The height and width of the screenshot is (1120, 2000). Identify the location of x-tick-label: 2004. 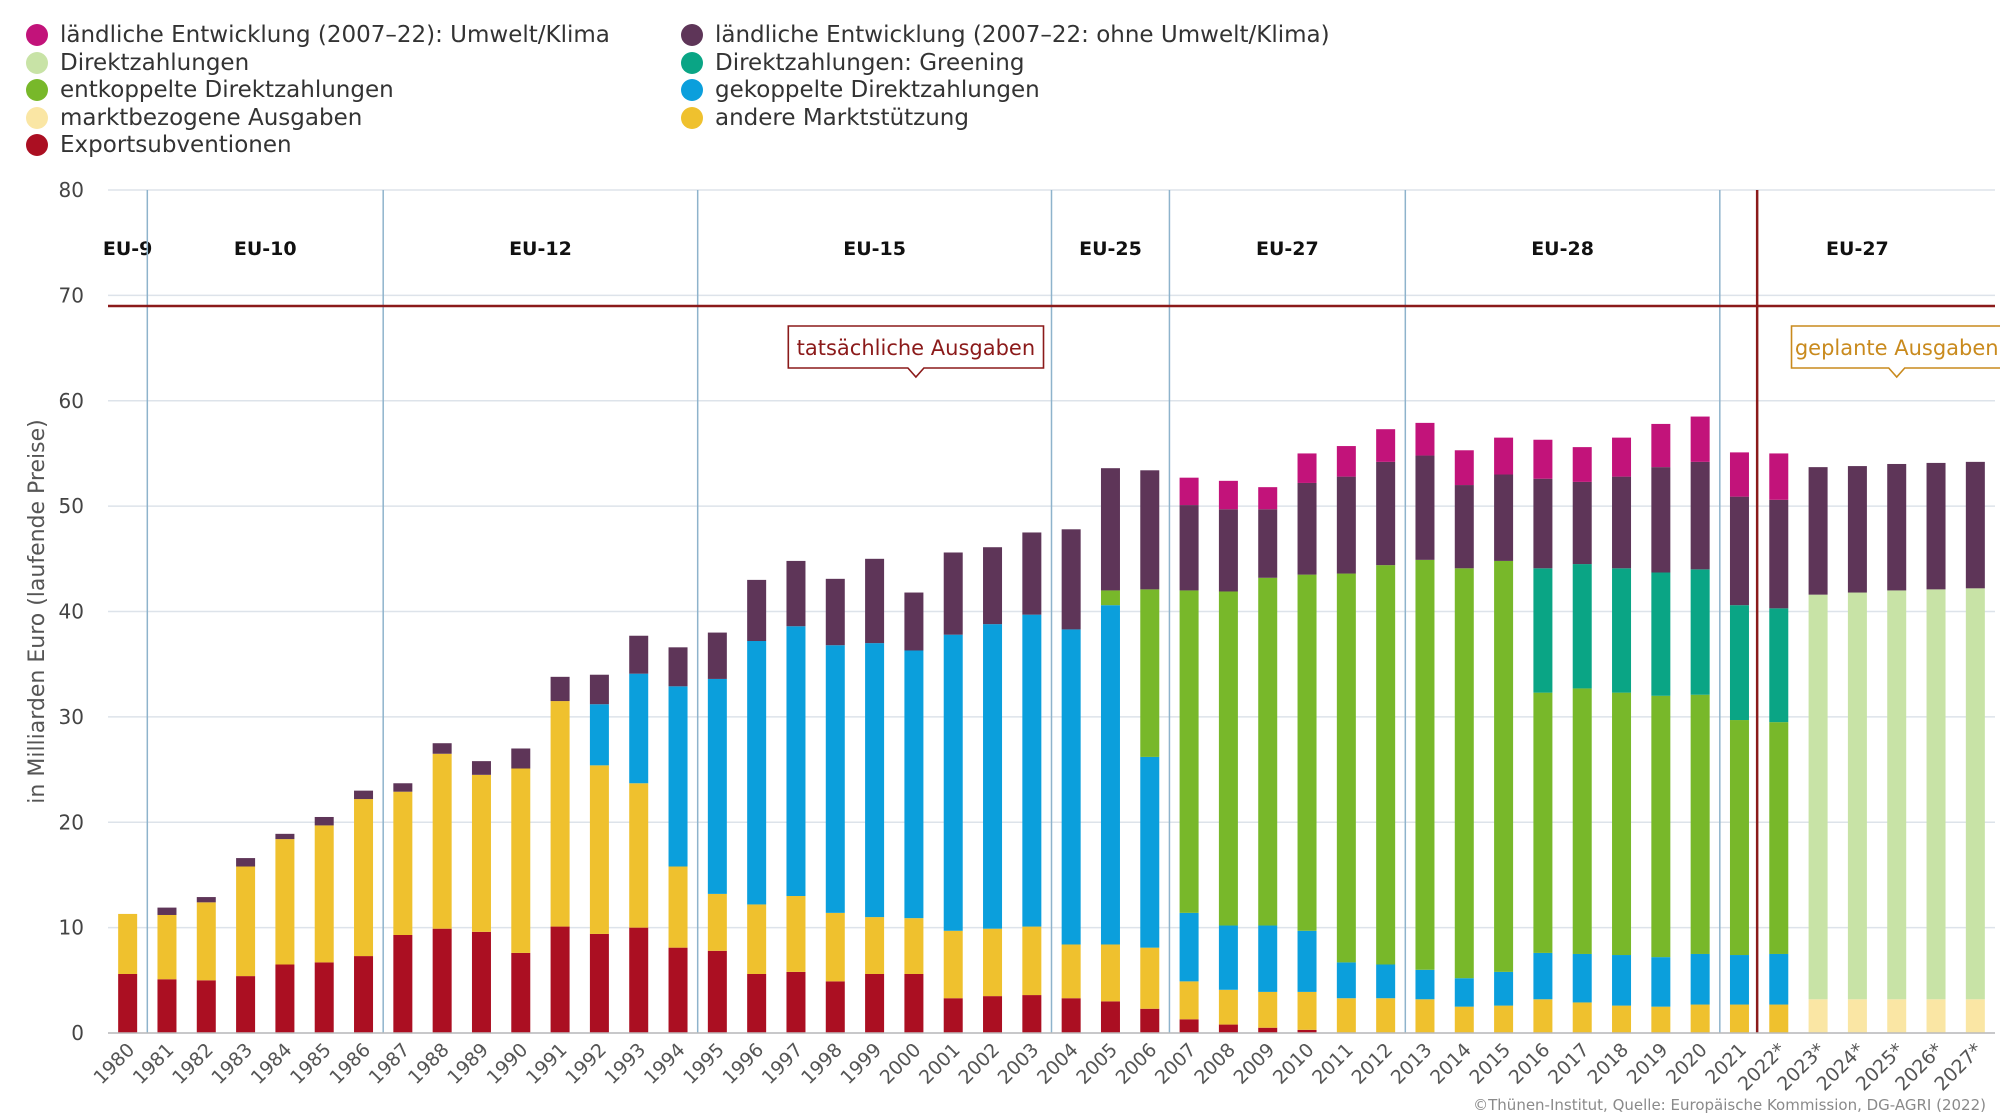
(1058, 1064).